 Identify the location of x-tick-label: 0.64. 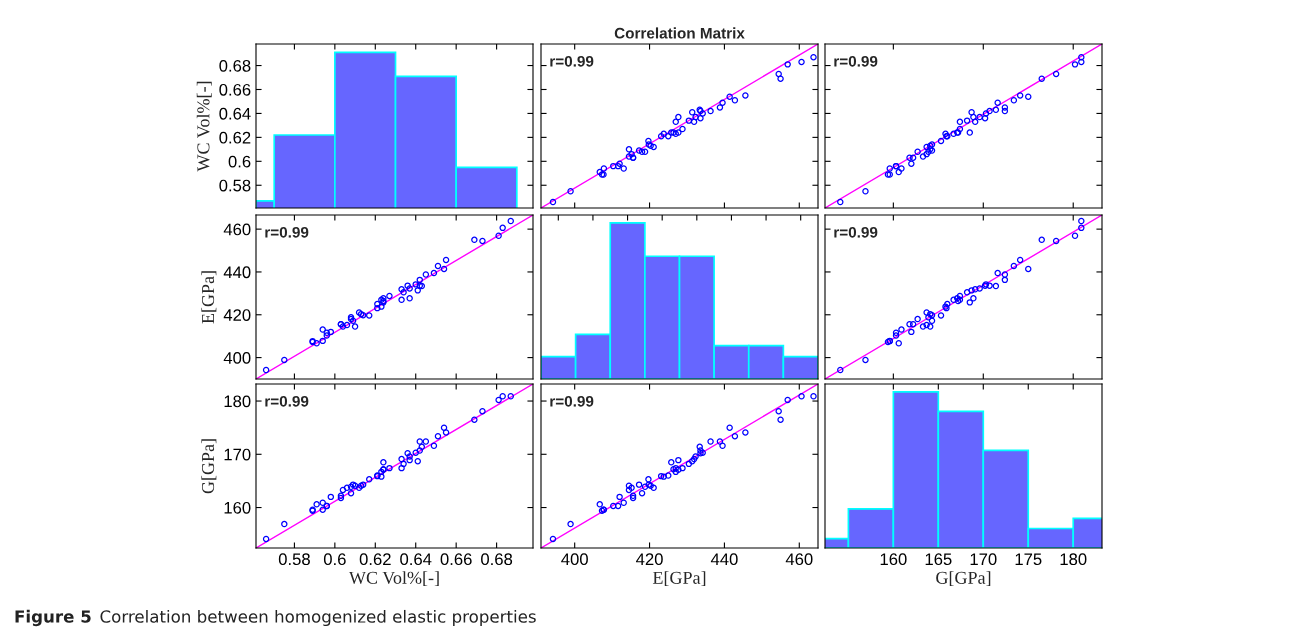
(416, 559).